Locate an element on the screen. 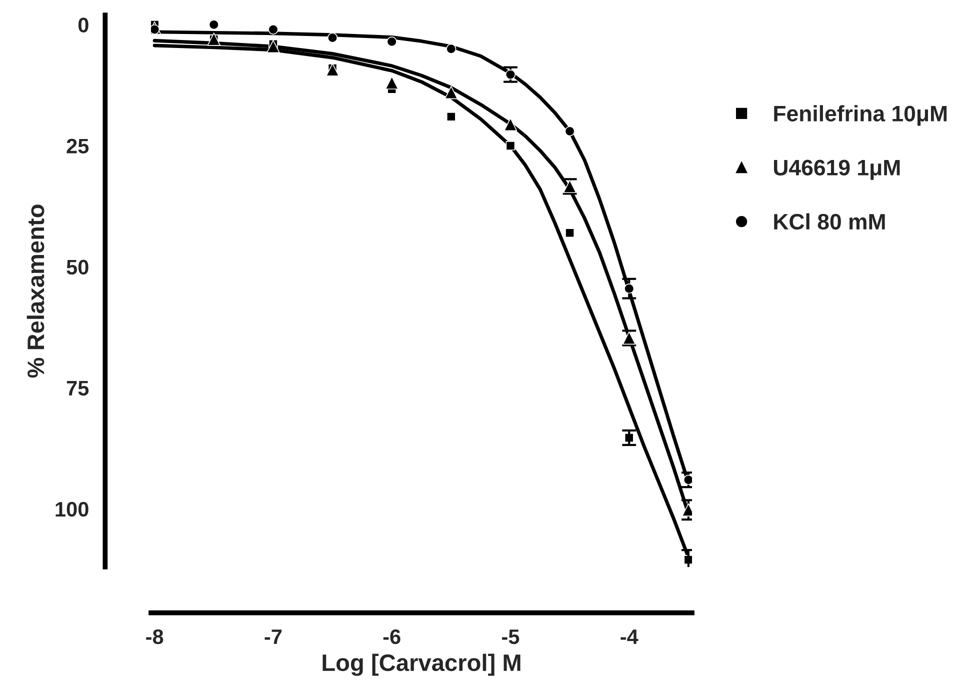  x-axis-title: Log [Carvacrol] M is located at coordinates (421, 665).